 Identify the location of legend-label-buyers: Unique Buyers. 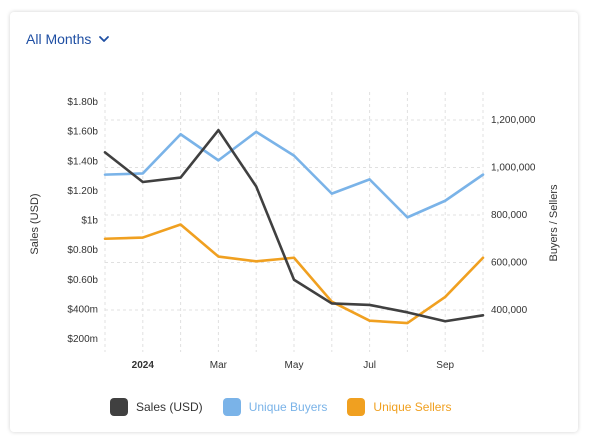
(288, 407).